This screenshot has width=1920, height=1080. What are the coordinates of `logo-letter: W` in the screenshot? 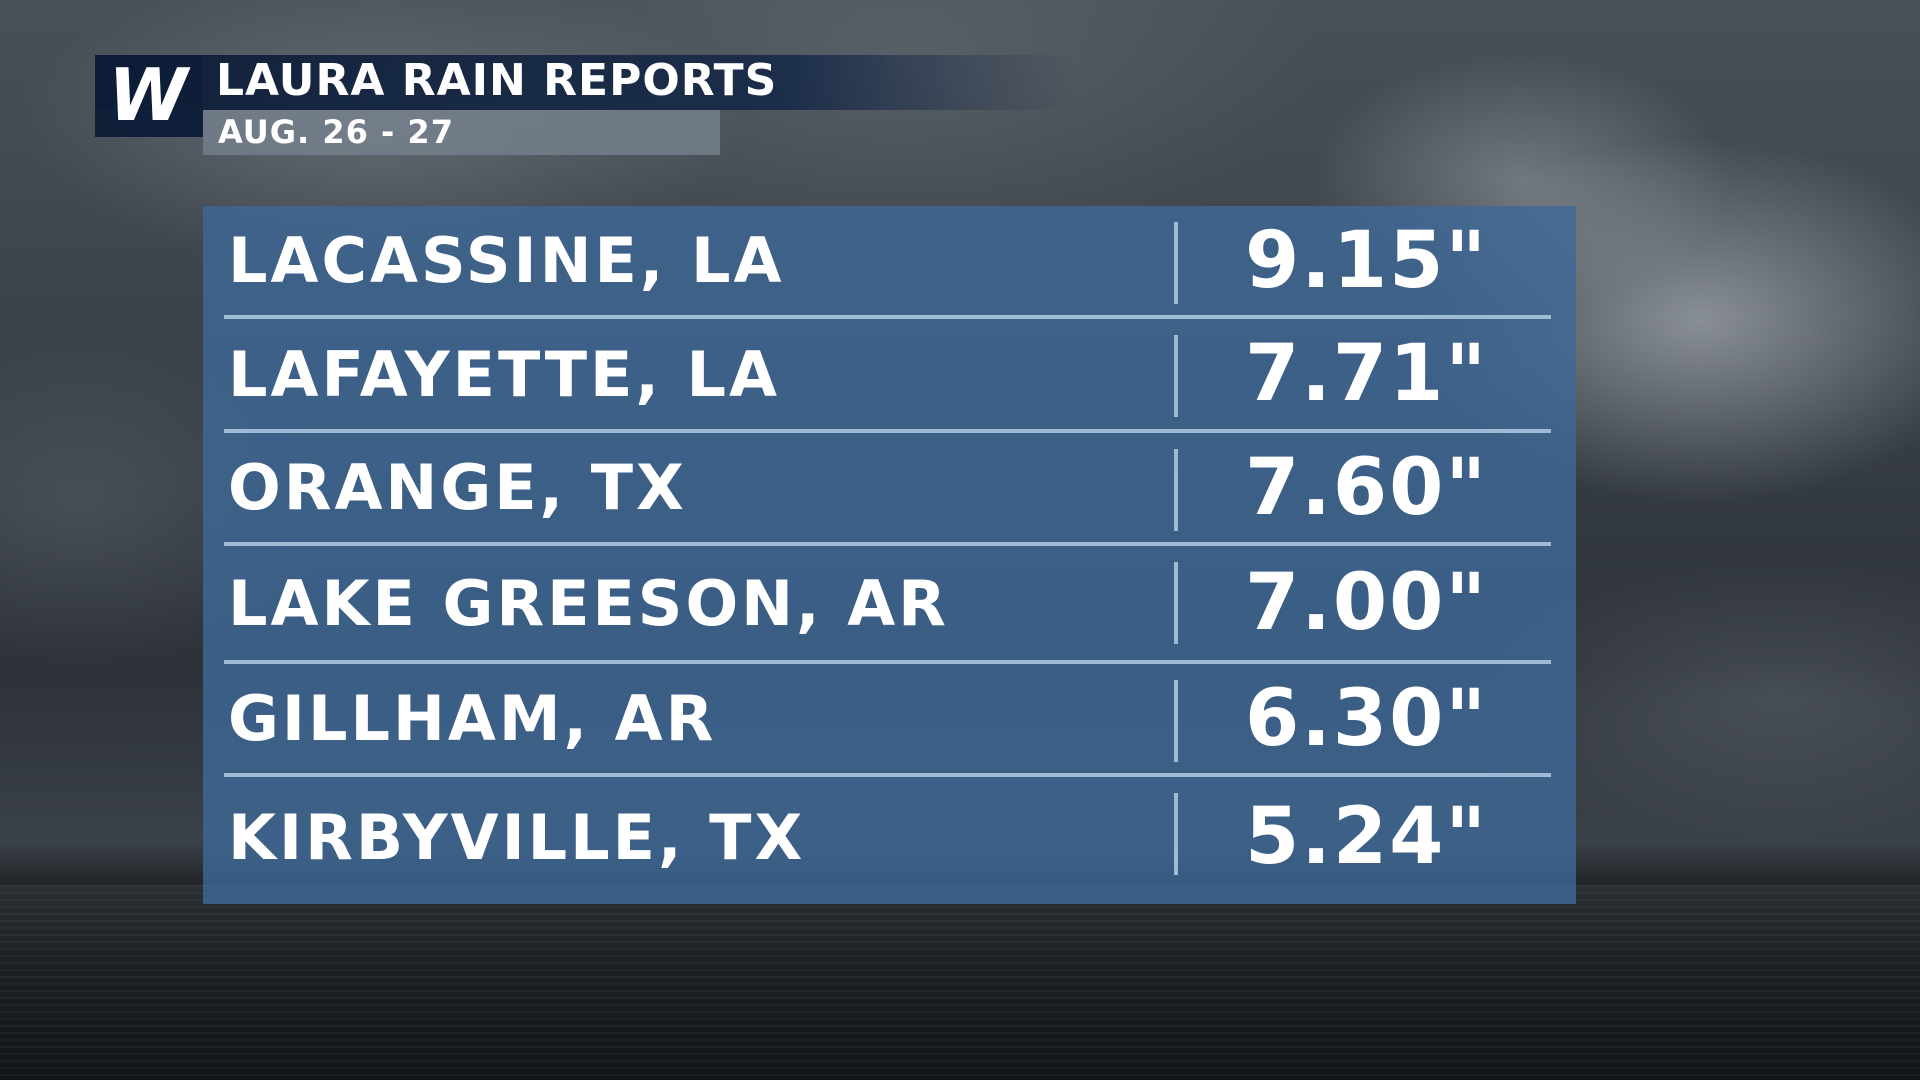 It's located at (149, 96).